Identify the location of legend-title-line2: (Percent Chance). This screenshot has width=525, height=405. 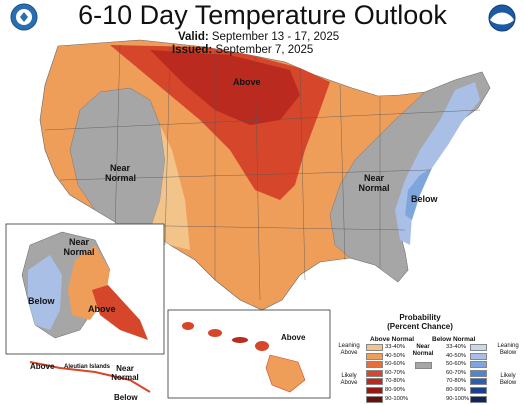
(420, 326).